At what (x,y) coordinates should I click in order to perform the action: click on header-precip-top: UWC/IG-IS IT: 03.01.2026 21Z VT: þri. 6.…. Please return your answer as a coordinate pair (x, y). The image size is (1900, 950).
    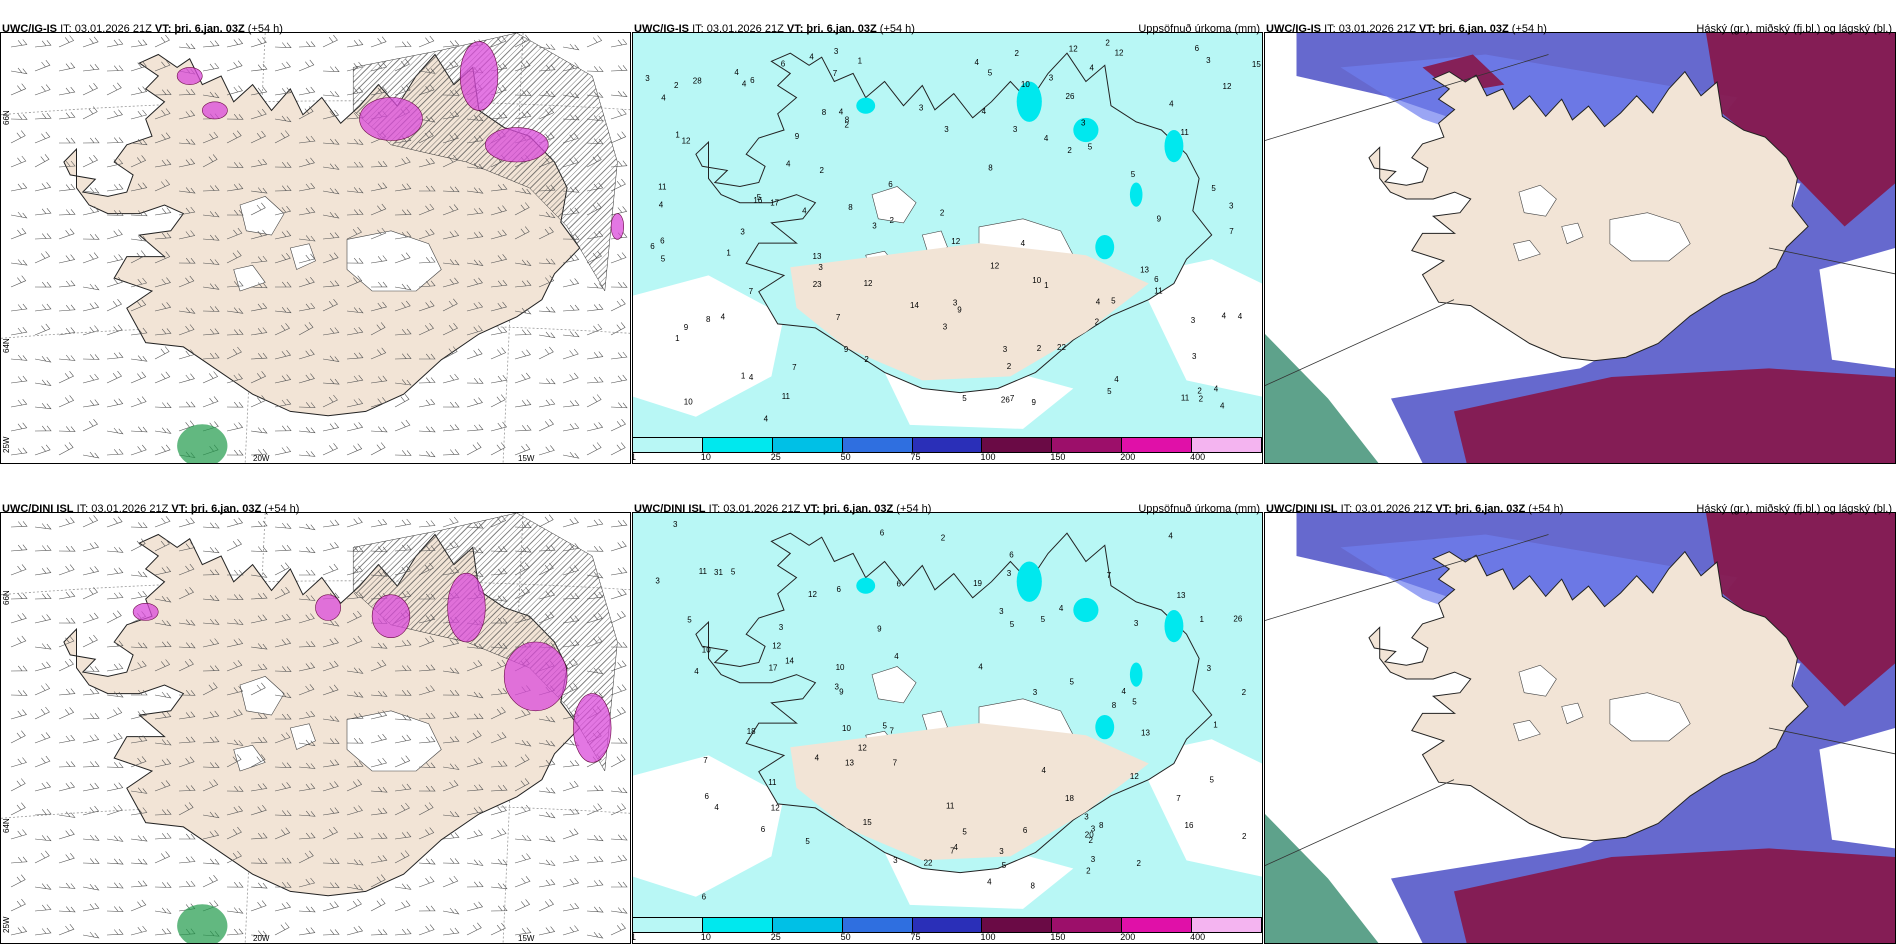
    Looking at the image, I should click on (774, 29).